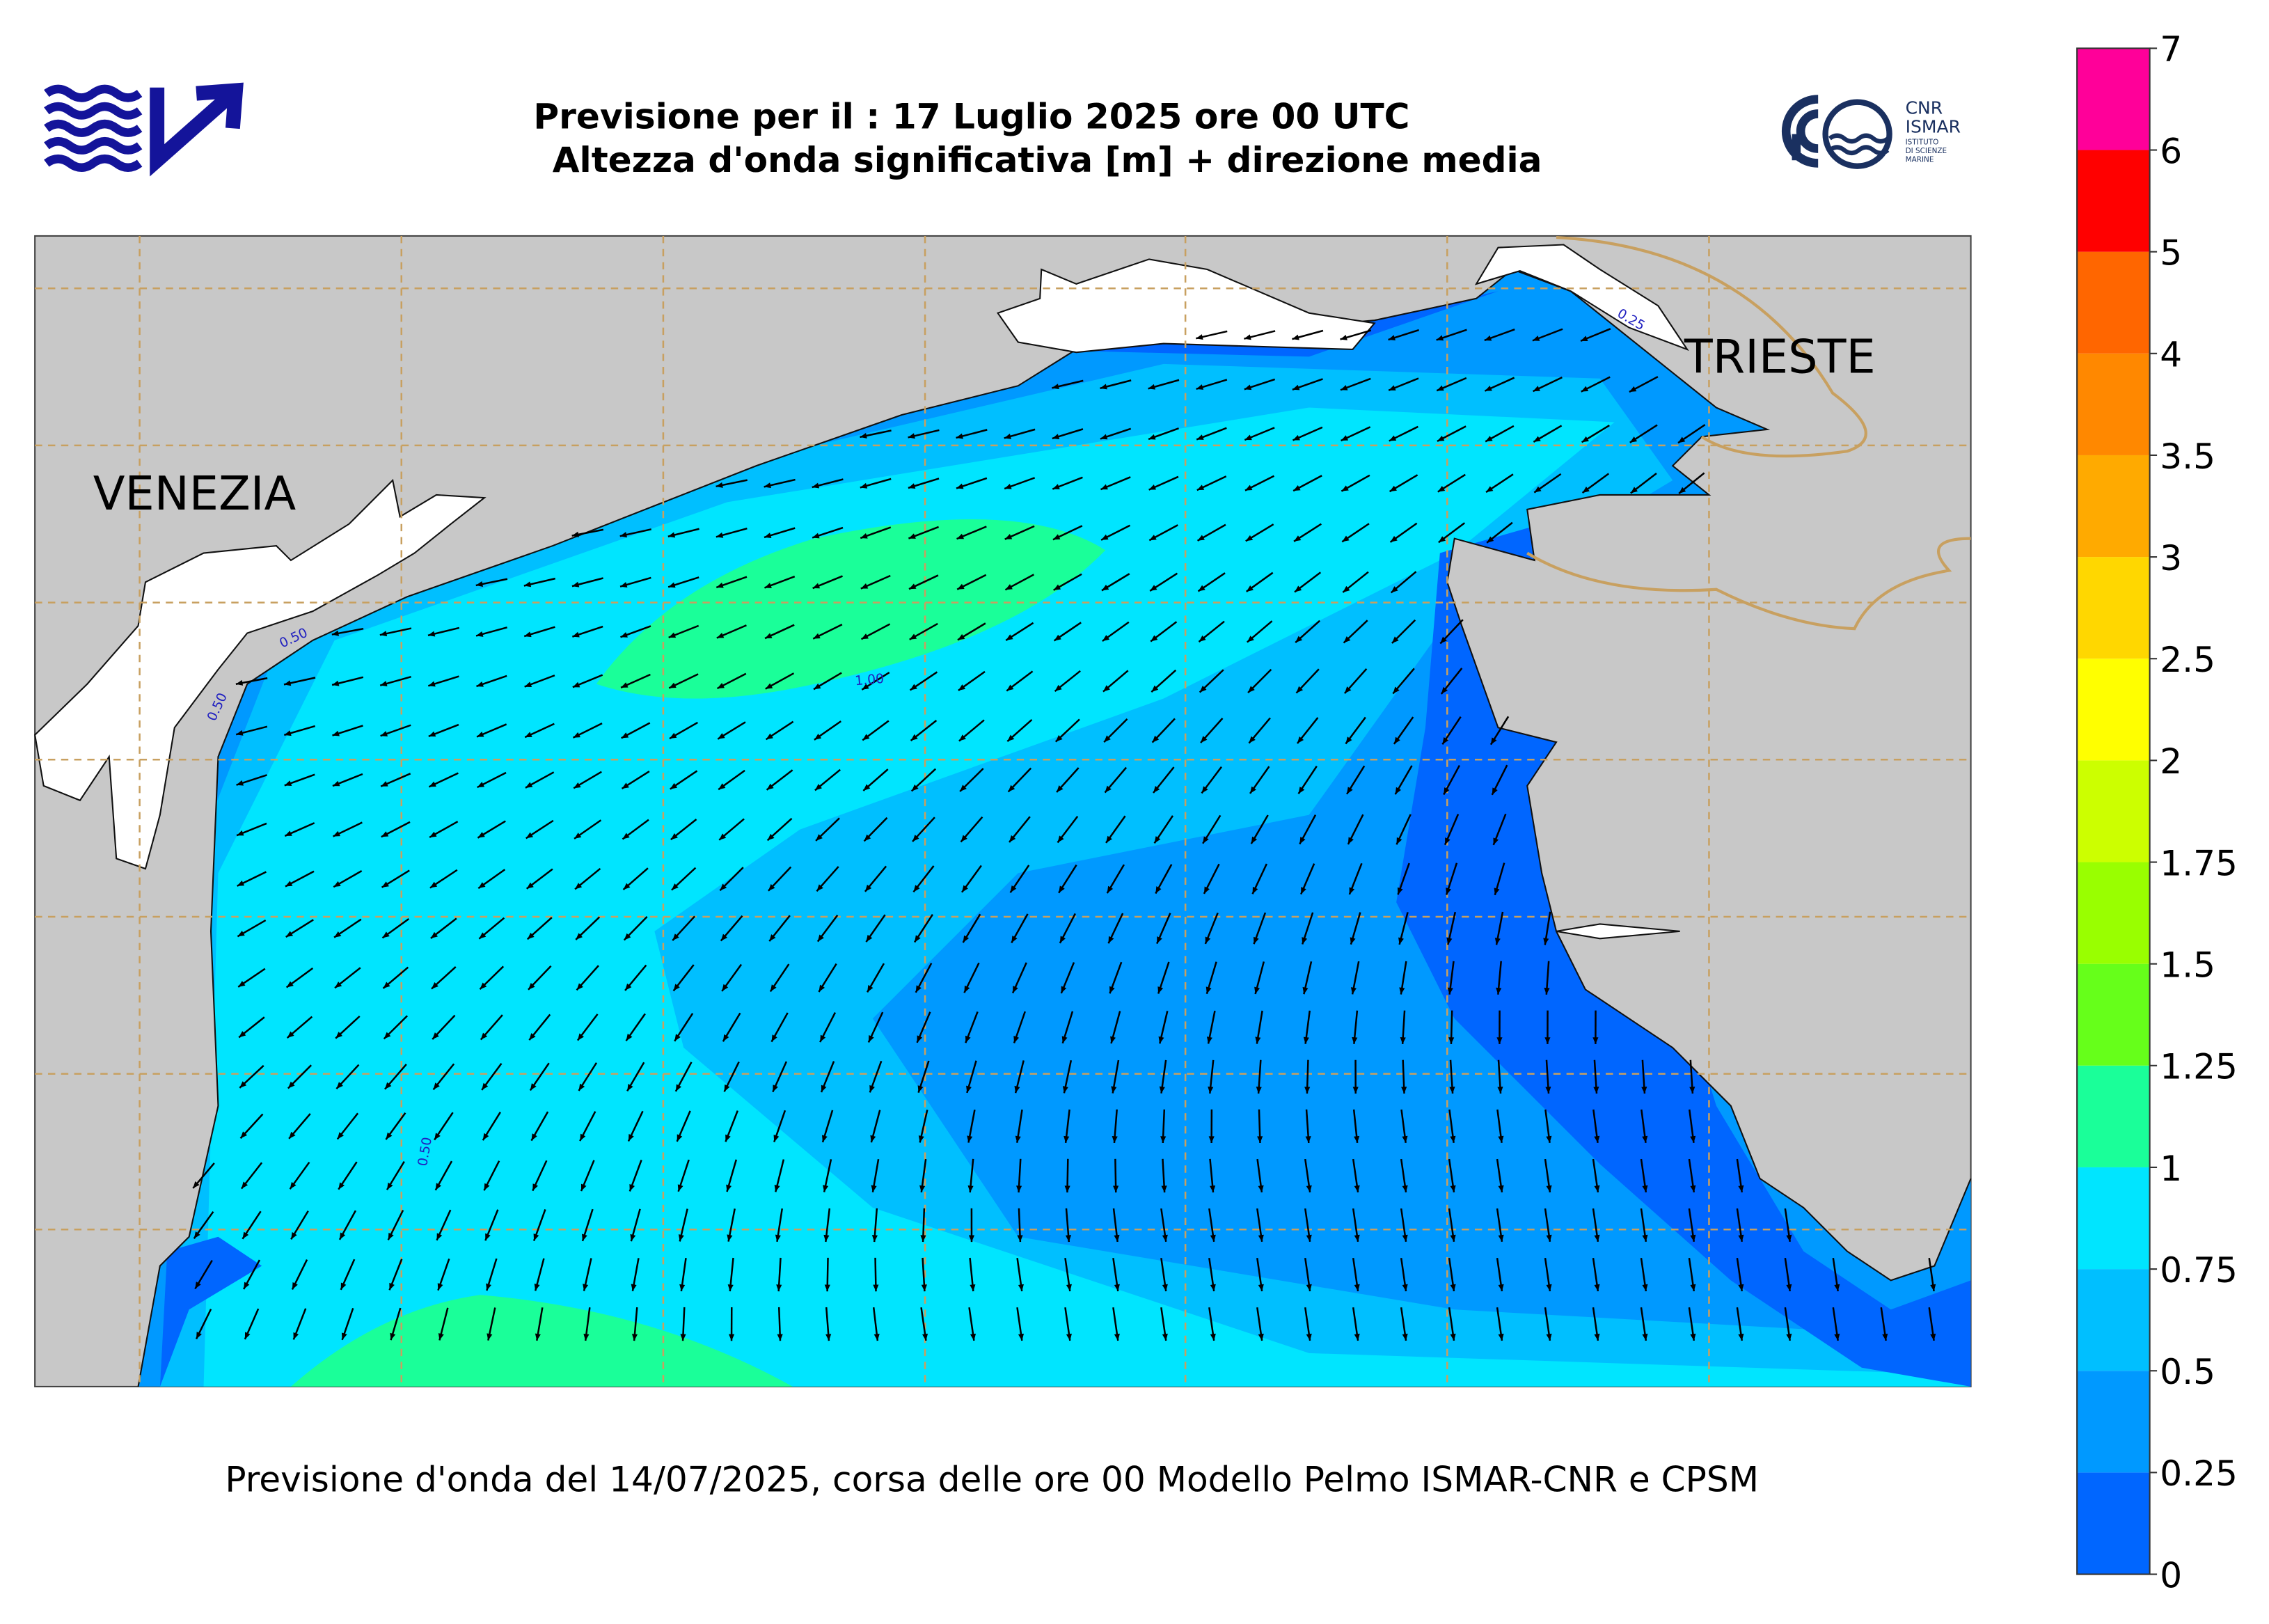 This screenshot has width=2269, height=1624. Describe the element at coordinates (1934, 127) in the screenshot. I see `logo-institute: ISMAR` at that location.